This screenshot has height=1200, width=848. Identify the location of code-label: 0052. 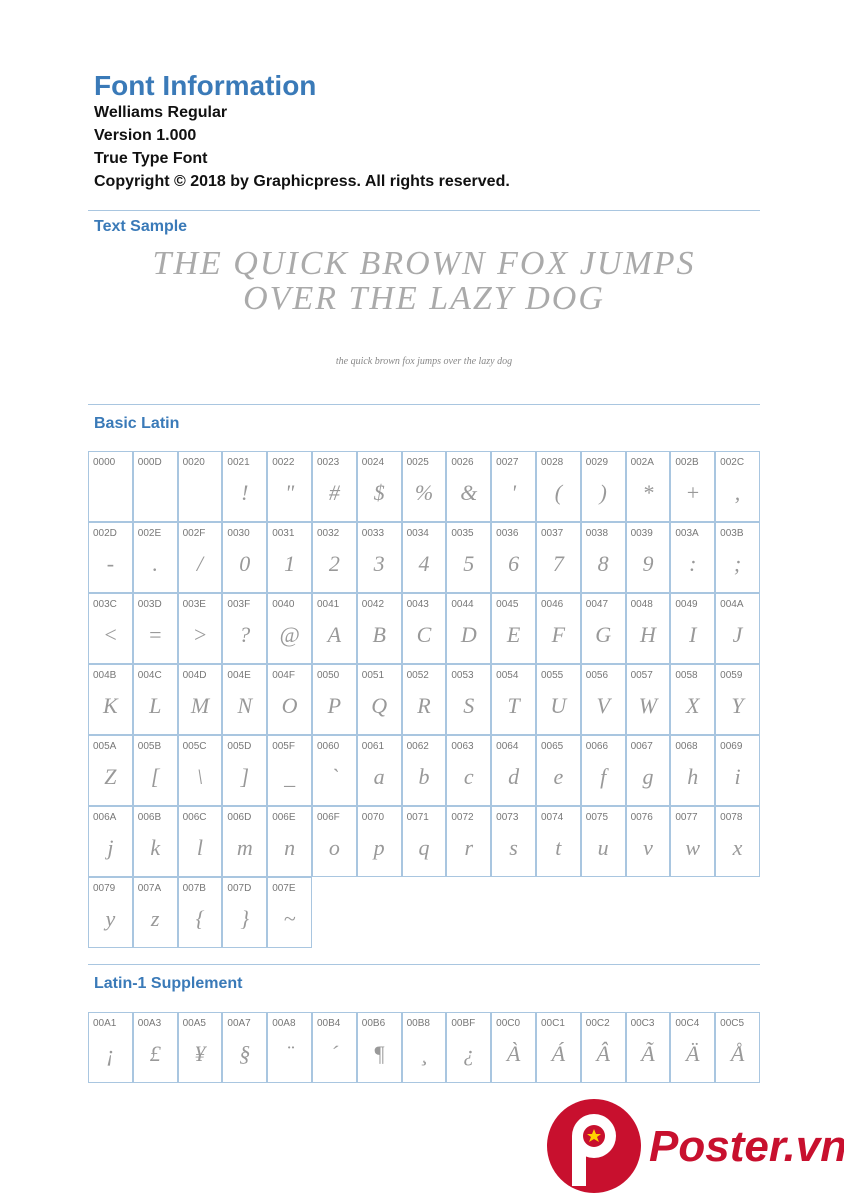
(417, 675).